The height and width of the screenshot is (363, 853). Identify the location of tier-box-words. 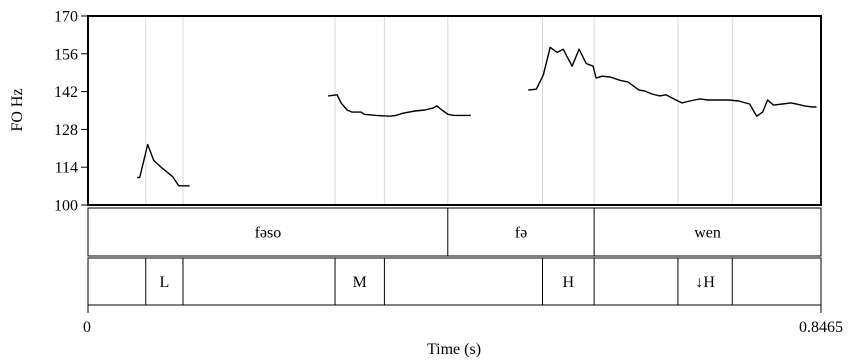
(454, 232).